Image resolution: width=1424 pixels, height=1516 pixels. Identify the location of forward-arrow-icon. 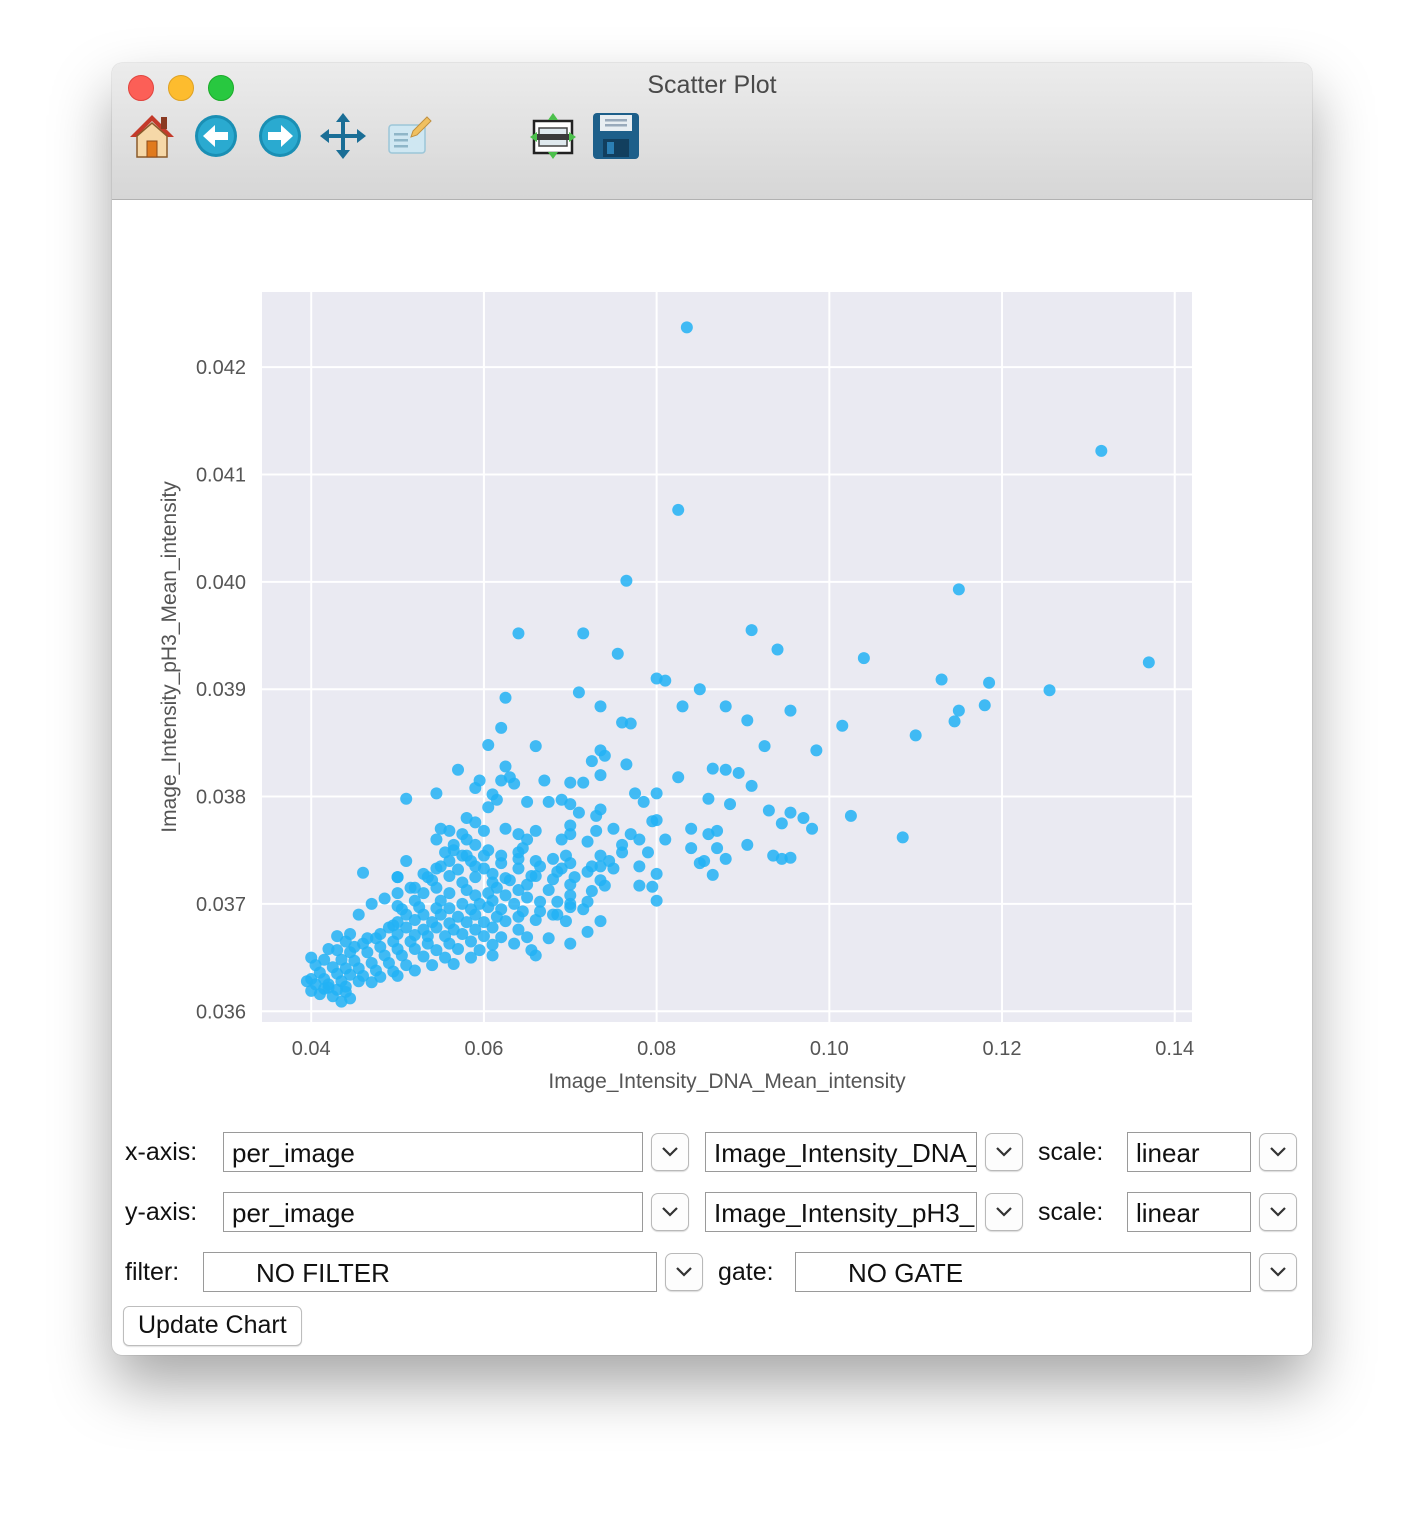
(280, 136).